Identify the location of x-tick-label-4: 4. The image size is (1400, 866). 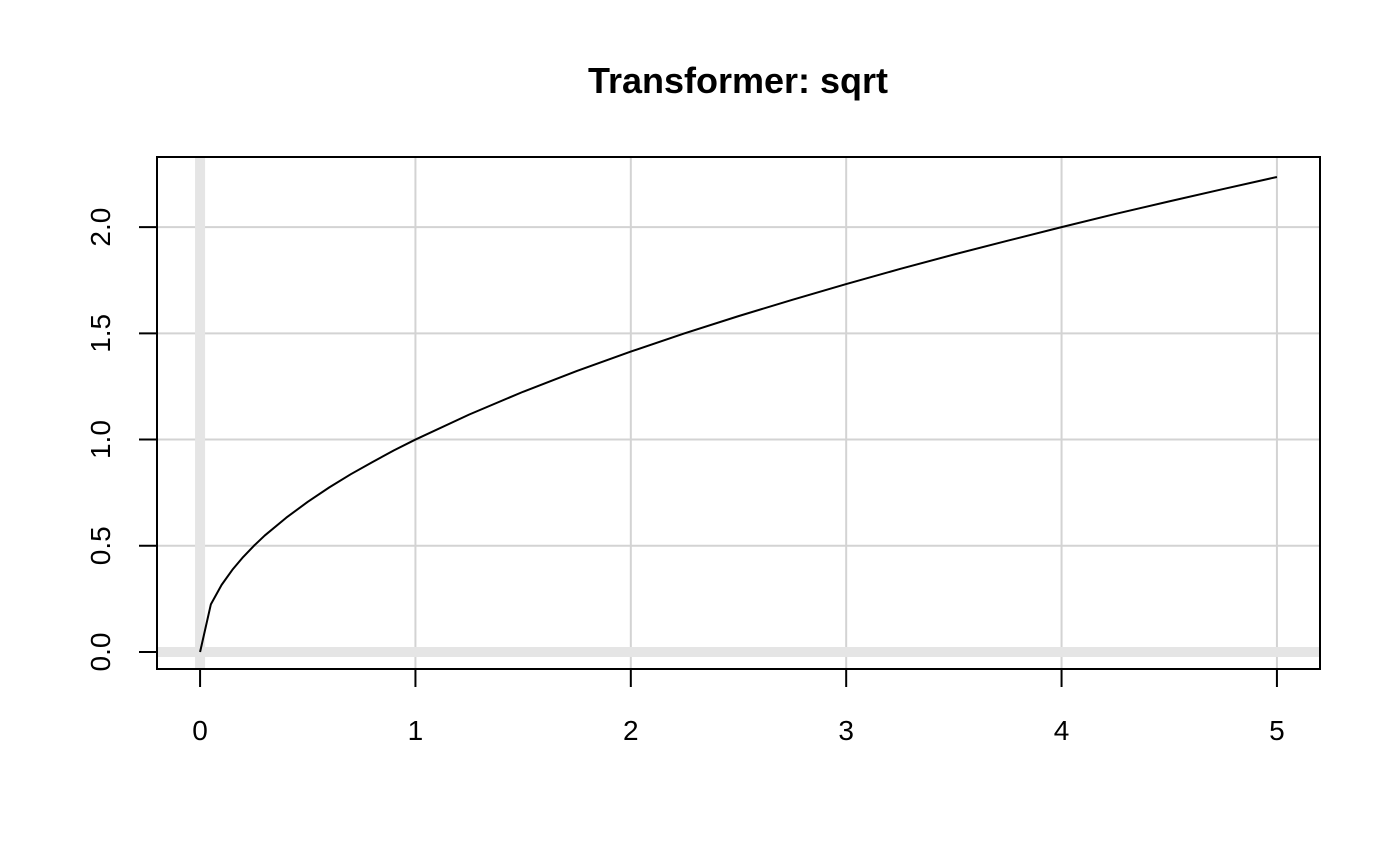
(1062, 730).